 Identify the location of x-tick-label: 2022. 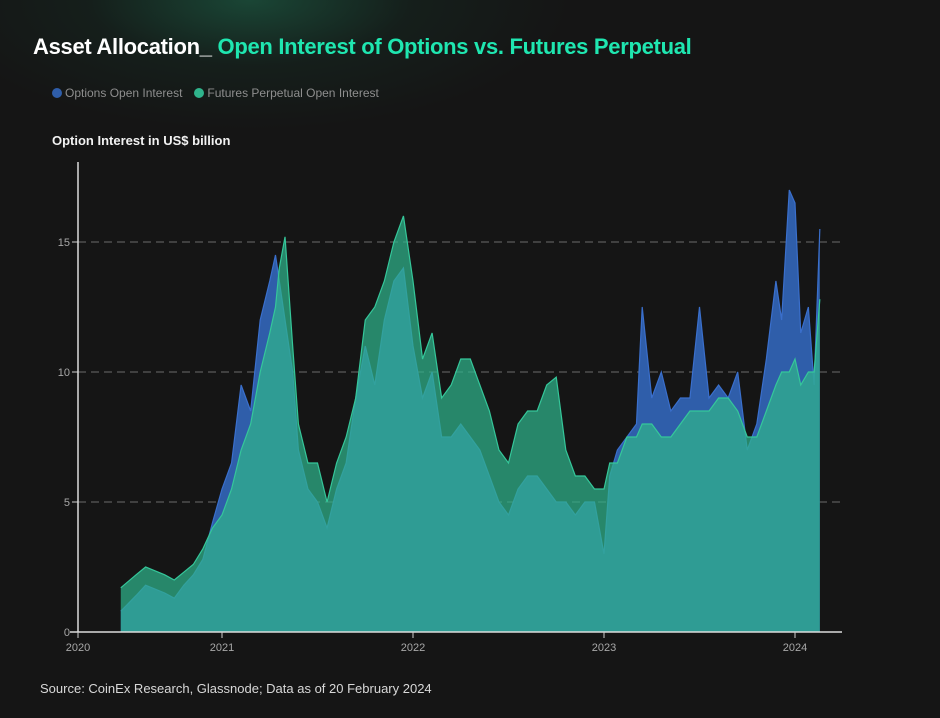
(413, 648).